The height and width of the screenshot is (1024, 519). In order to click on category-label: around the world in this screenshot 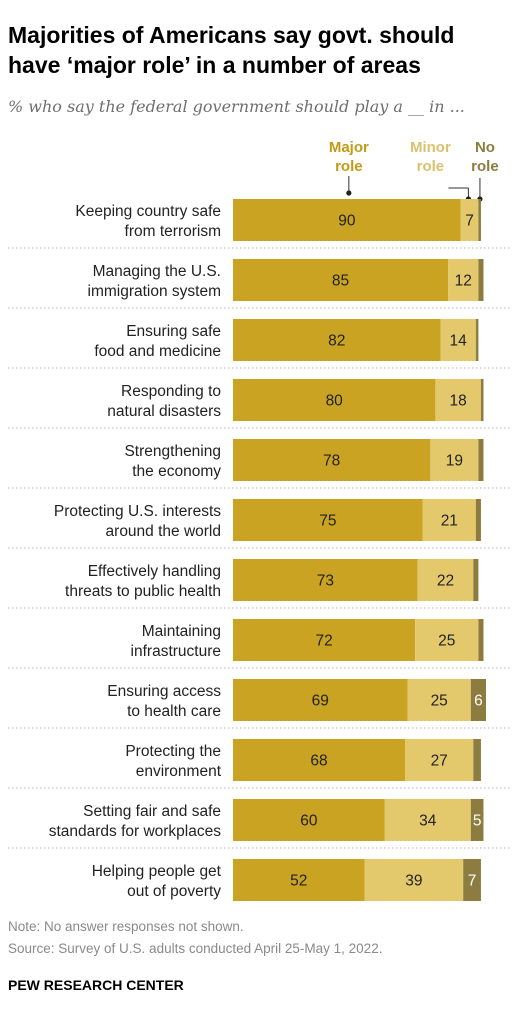, I will do `click(163, 531)`.